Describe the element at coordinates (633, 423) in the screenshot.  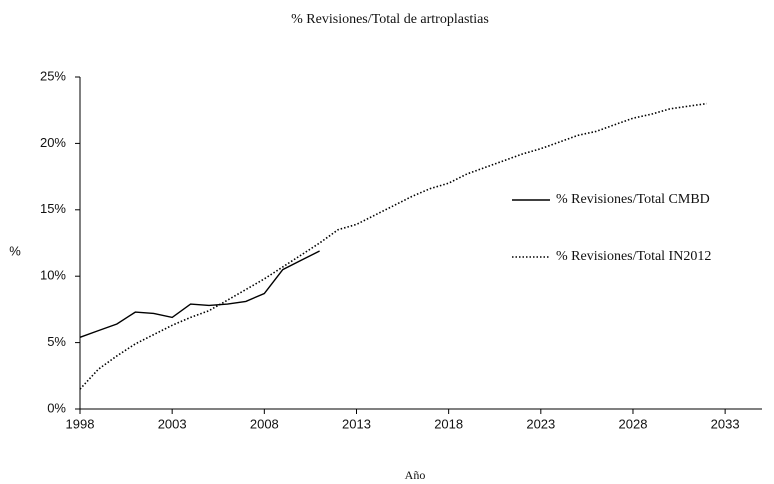
I see `x-tick-label: 2028` at that location.